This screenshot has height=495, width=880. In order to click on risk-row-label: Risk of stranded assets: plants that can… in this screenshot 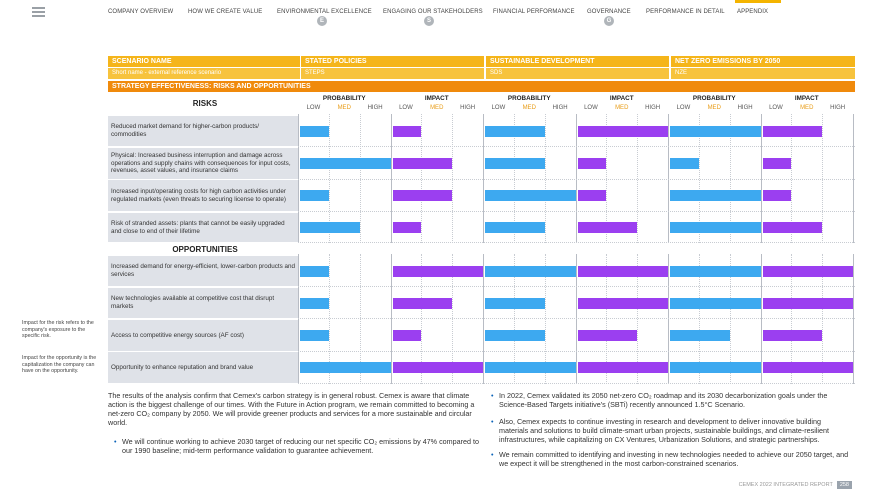, I will do `click(203, 227)`.